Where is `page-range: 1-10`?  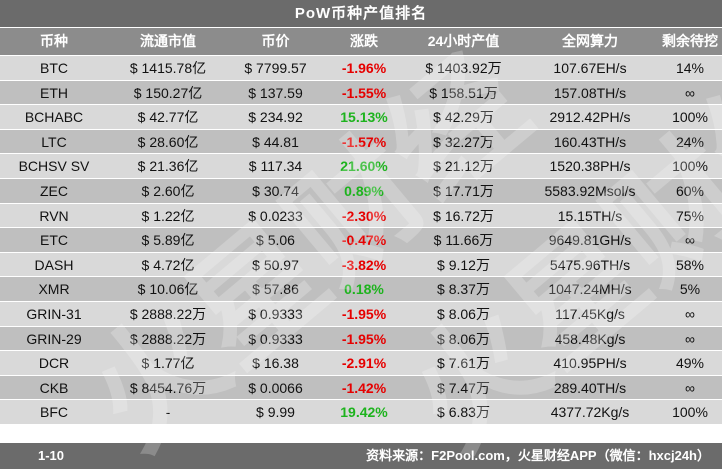
page-range: 1-10 is located at coordinates (51, 455).